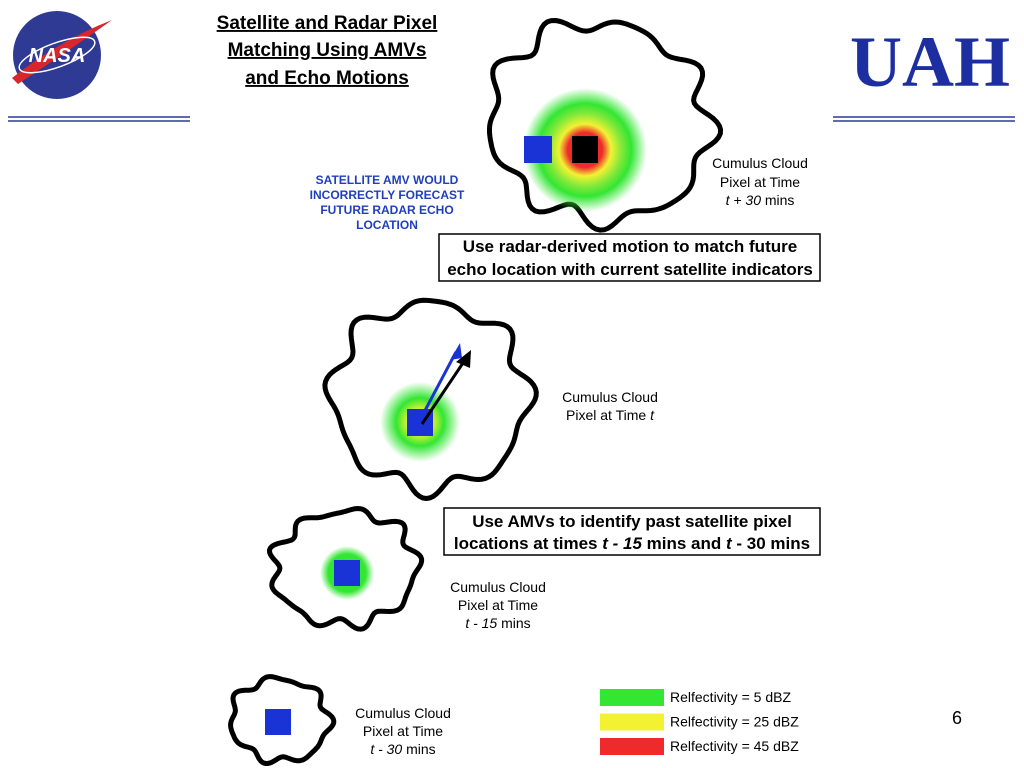 This screenshot has width=1024, height=768. I want to click on legend-label: Relfectivity = 25 dBZ, so click(734, 722).